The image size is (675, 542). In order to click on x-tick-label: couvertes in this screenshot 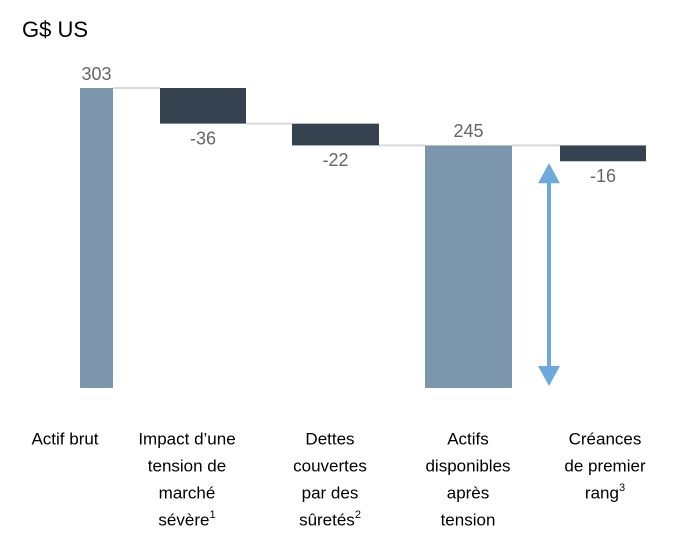, I will do `click(330, 465)`.